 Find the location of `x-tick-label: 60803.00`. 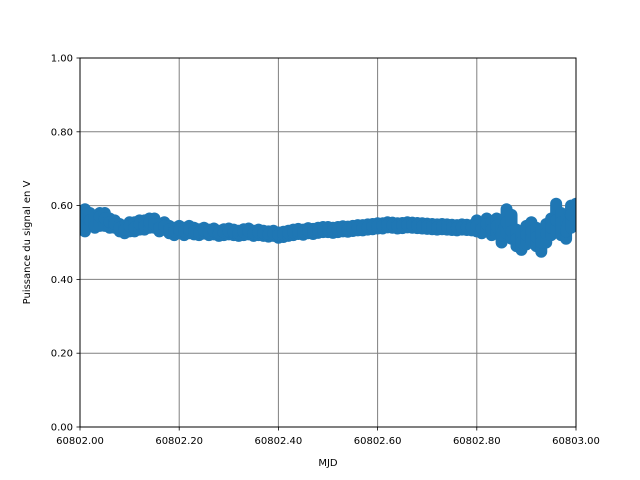

x-tick-label: 60803.00 is located at coordinates (576, 441).